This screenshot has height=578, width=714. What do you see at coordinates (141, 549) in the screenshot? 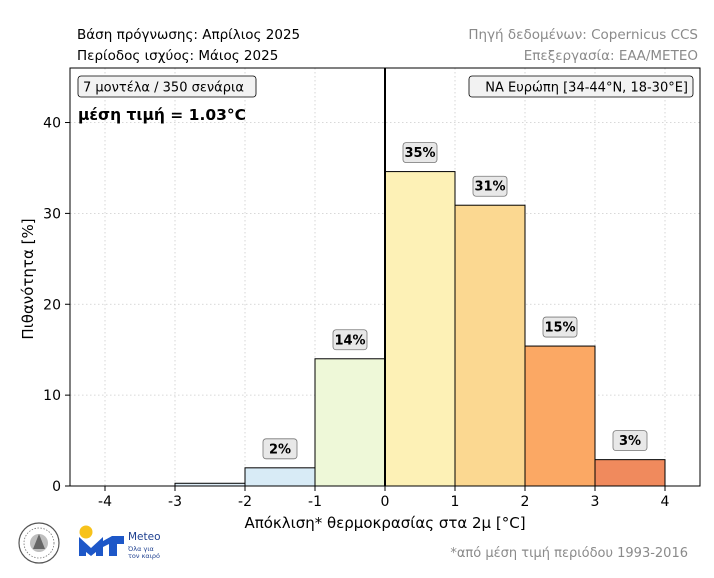
I see `meteo-tagline-1: Όλα για` at bounding box center [141, 549].